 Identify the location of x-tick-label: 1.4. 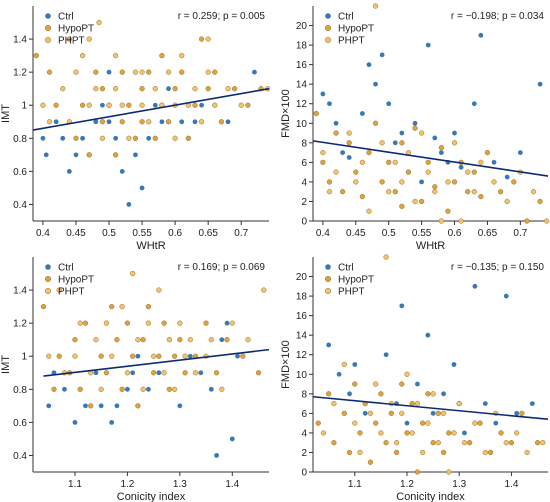
(511, 484).